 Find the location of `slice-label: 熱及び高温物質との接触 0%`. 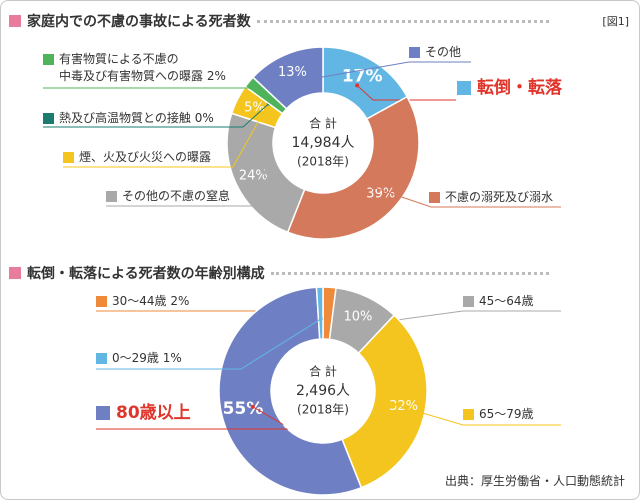

slice-label: 熱及び高温物質との接触 0% is located at coordinates (128, 118).